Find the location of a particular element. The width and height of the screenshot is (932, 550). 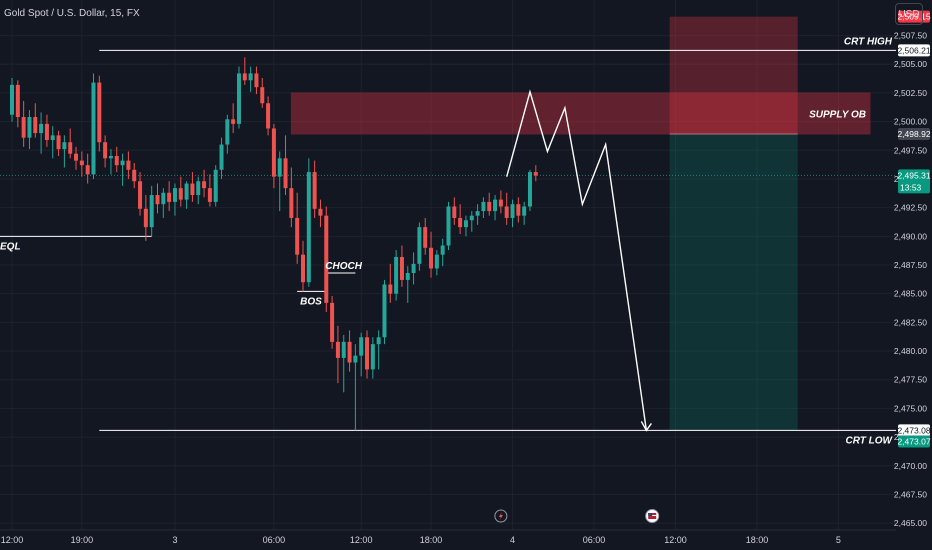

price-tag-label: 2,506.21 is located at coordinates (913, 50).